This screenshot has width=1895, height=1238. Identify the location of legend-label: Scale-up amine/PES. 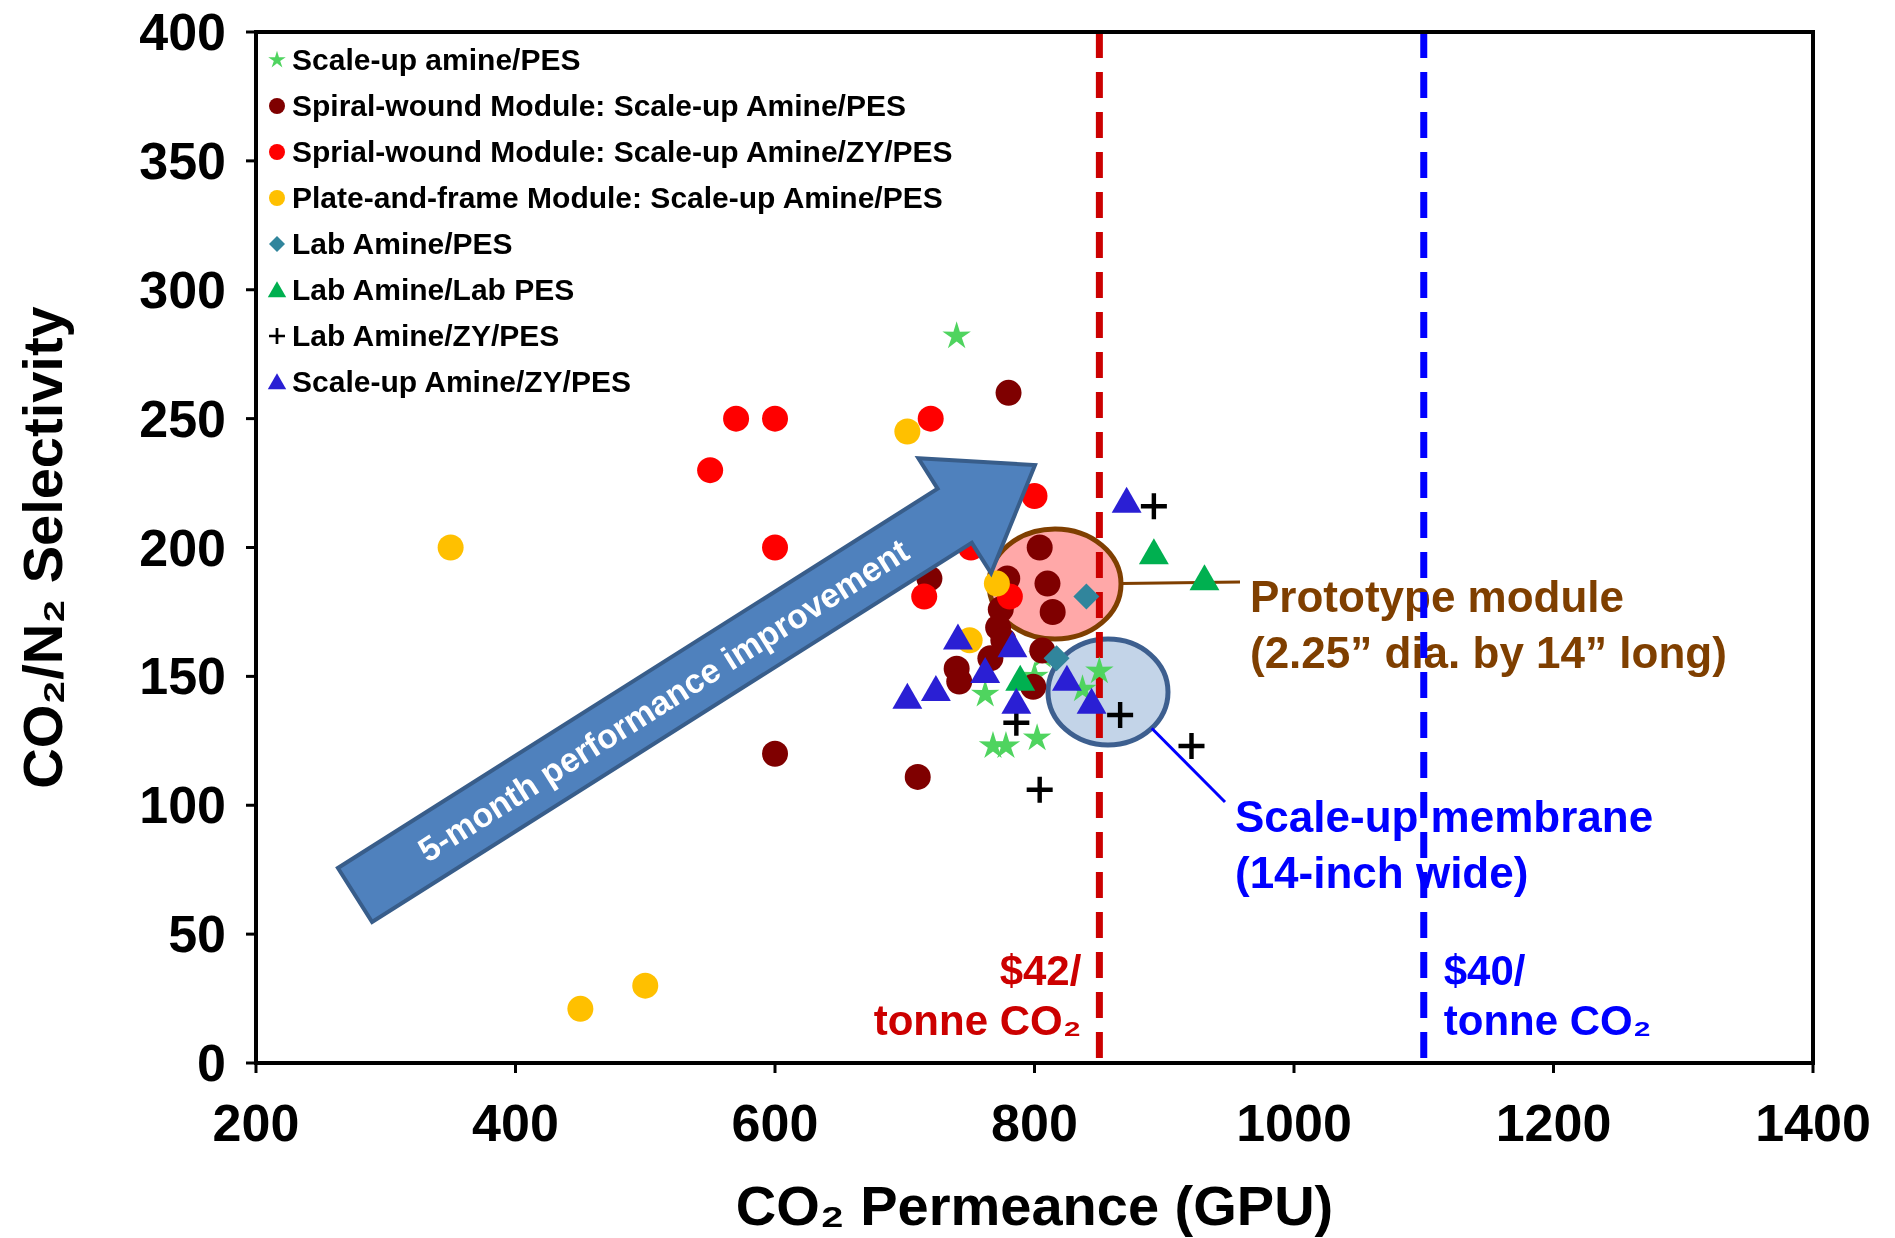
(436, 59).